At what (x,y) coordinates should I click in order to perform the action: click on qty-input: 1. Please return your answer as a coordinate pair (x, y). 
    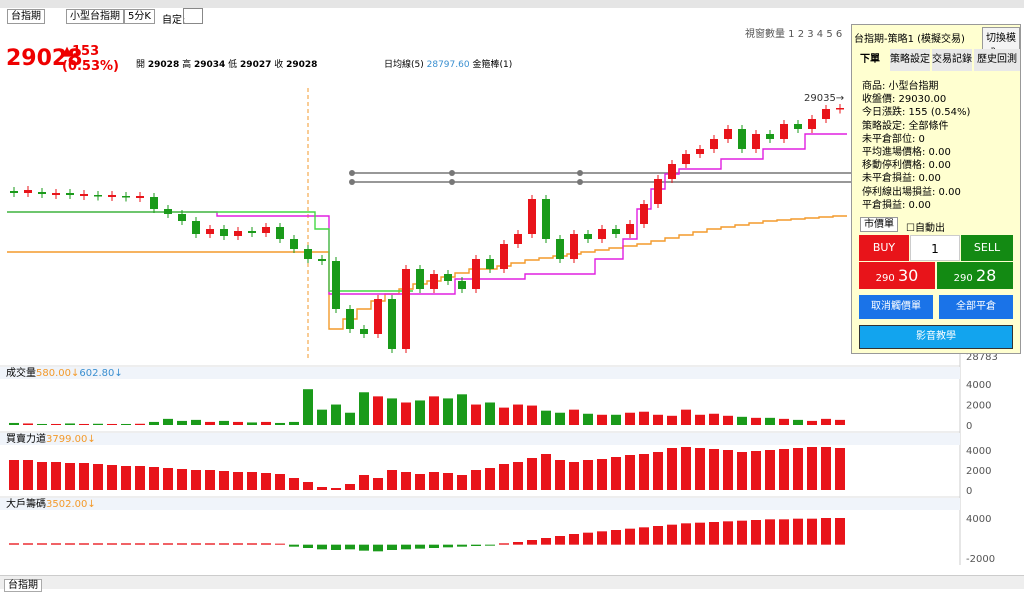
    Looking at the image, I should click on (935, 248).